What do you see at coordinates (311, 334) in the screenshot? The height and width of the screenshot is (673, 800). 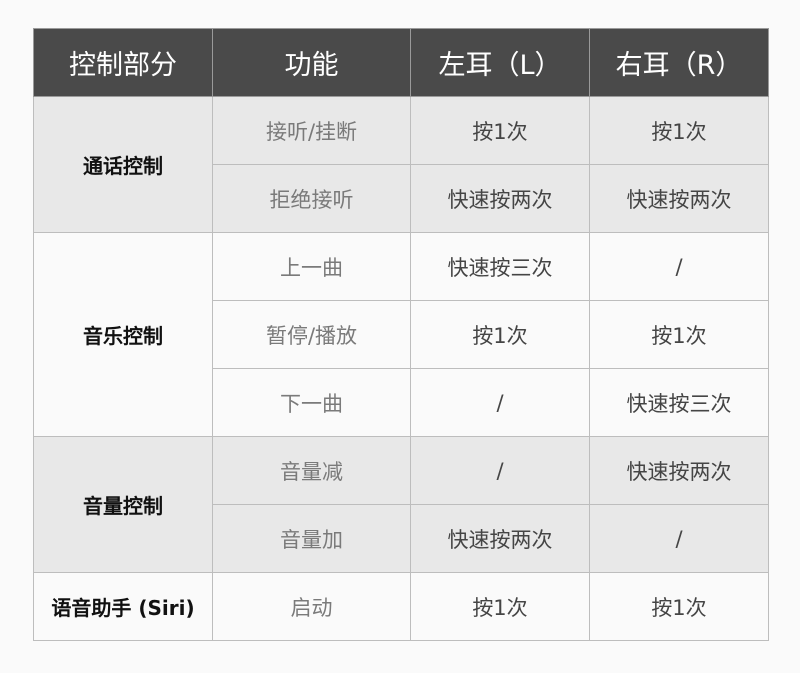 I see `function-cell: 暂停/播放` at bounding box center [311, 334].